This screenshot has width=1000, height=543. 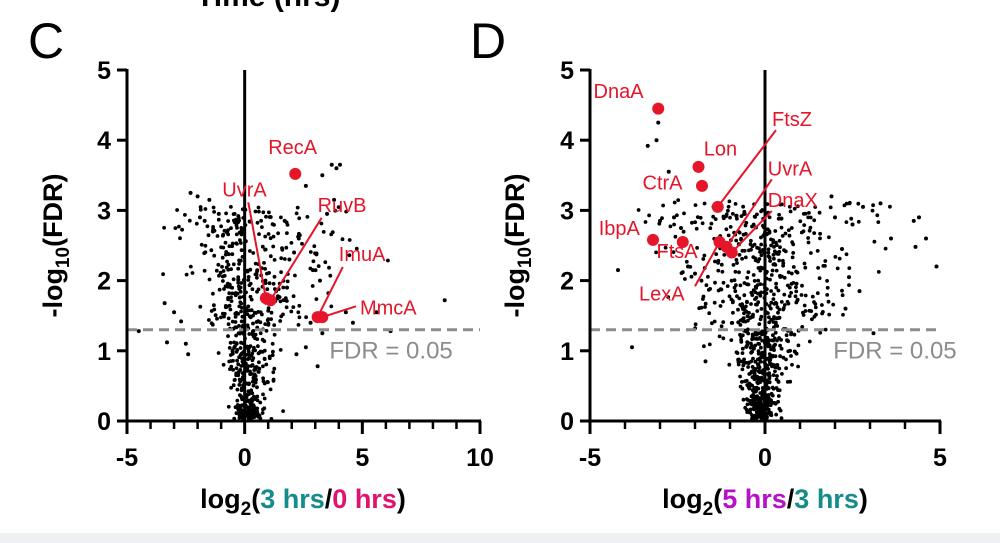 What do you see at coordinates (480, 458) in the screenshot?
I see `x-tick-label: 10` at bounding box center [480, 458].